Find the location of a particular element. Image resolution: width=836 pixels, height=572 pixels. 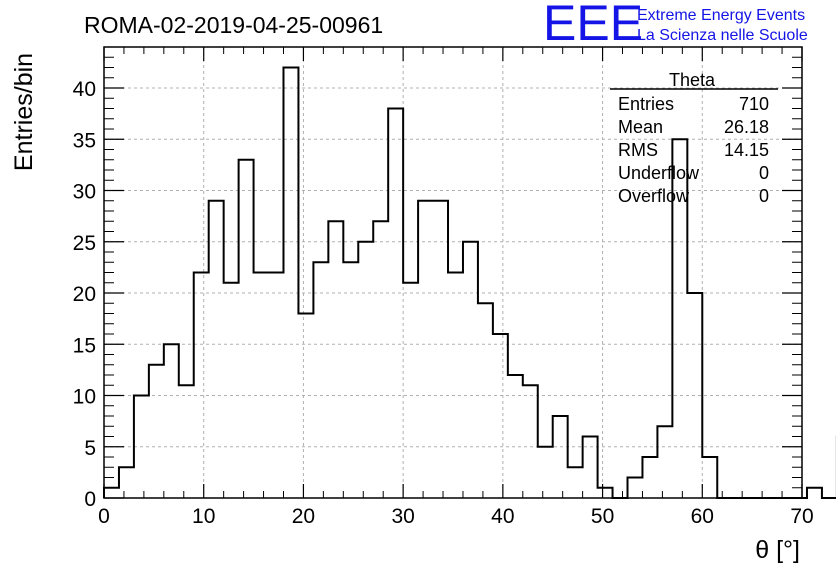

stats-label-rms: RMS is located at coordinates (638, 150).